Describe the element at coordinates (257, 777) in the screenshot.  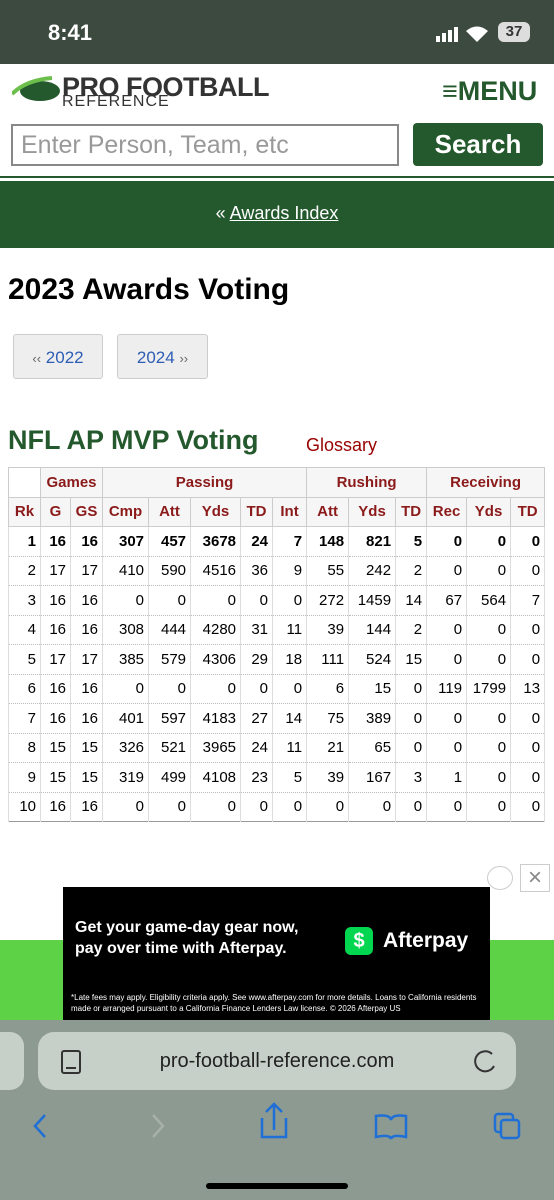
I see `table-cell: 23` at that location.